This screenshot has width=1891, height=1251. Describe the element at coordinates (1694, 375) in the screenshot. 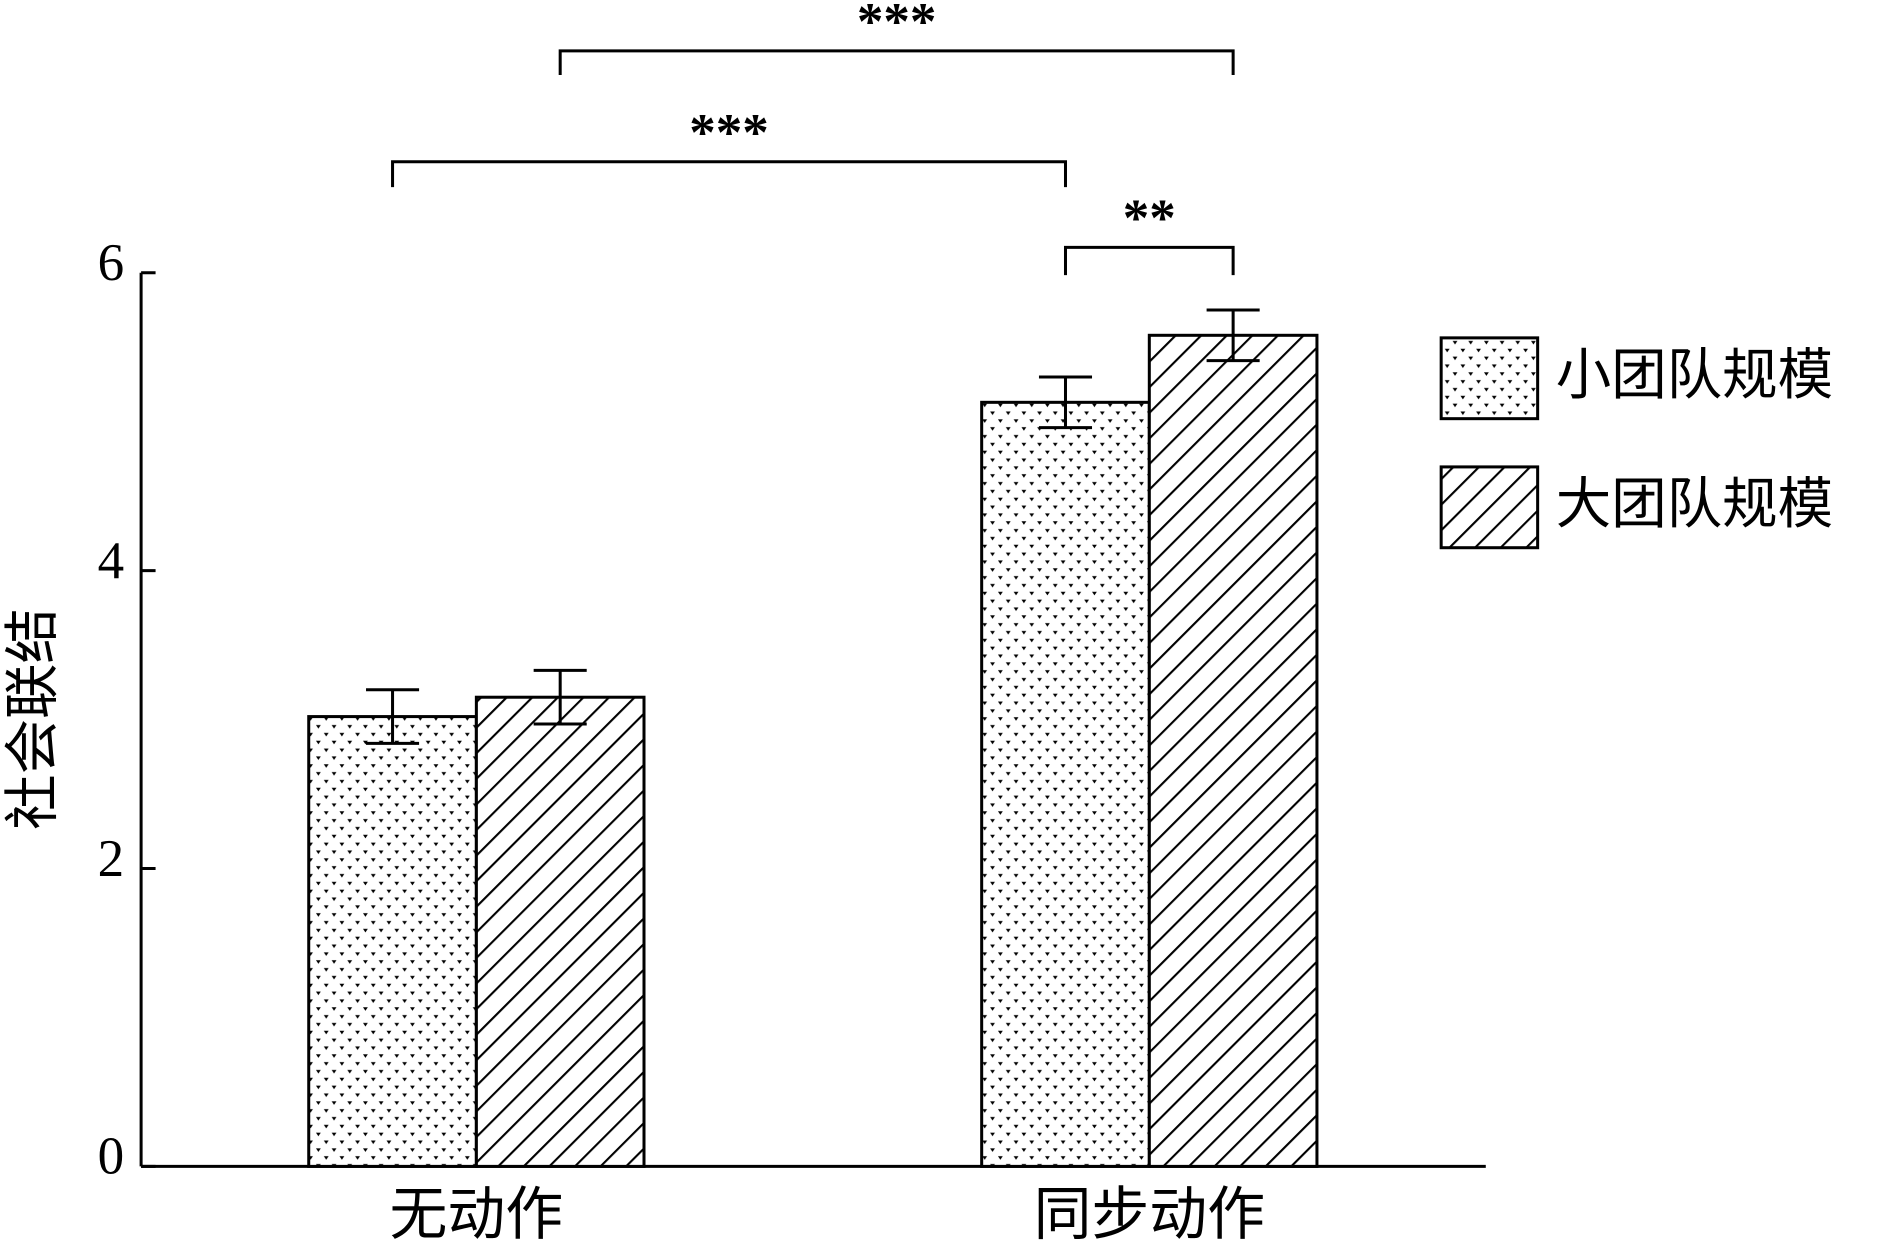

I see `legend-label: 小团队规模` at that location.